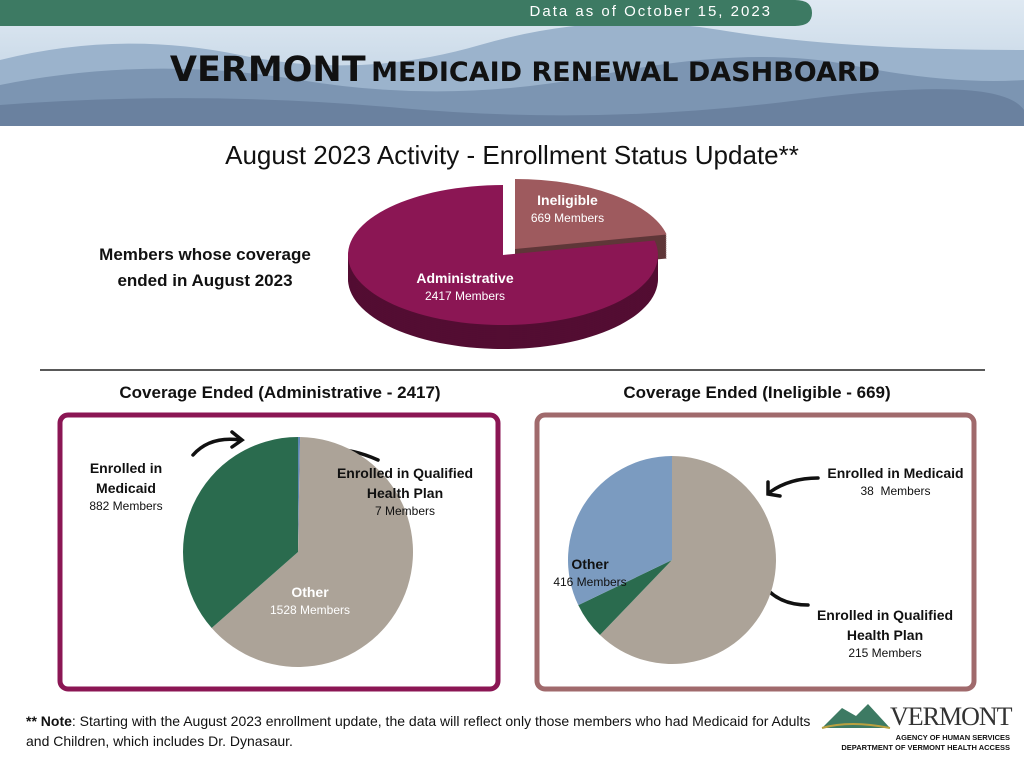  Describe the element at coordinates (590, 582) in the screenshot. I see `value-label: 416 Members` at that location.